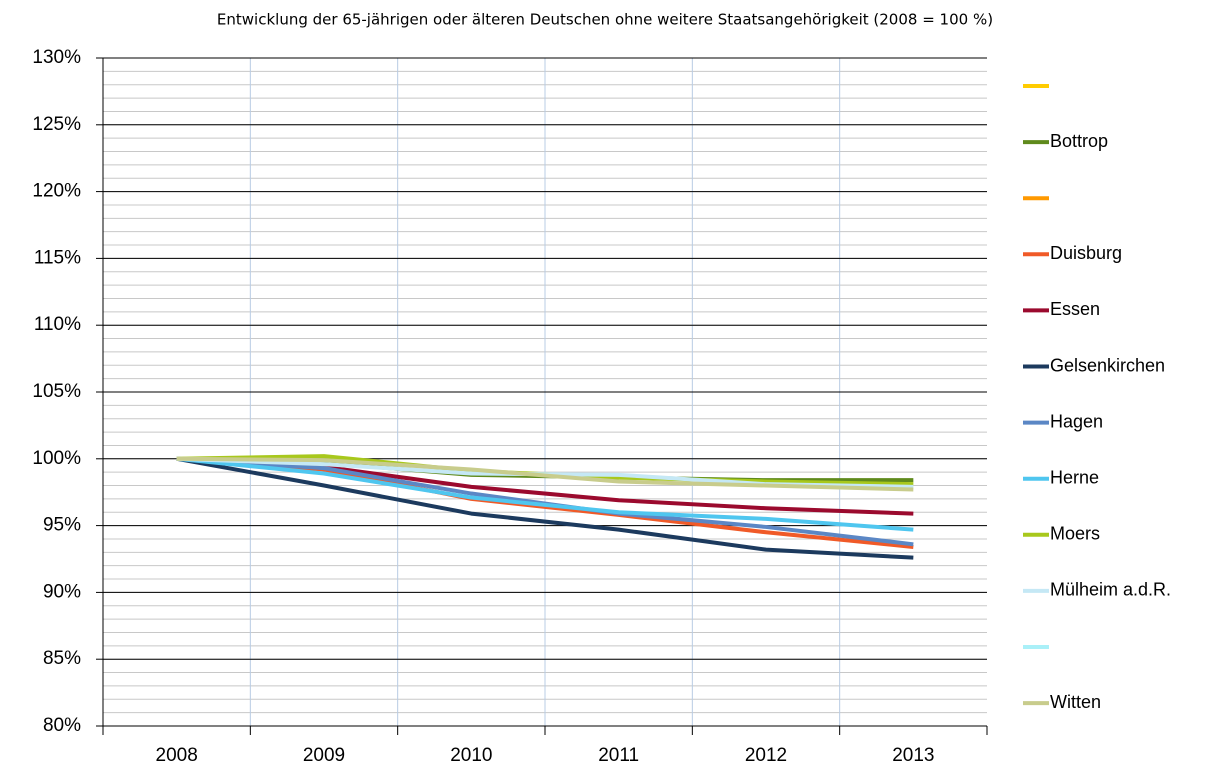  I want to click on legend-label: Gelsenkirchen, so click(1107, 365).